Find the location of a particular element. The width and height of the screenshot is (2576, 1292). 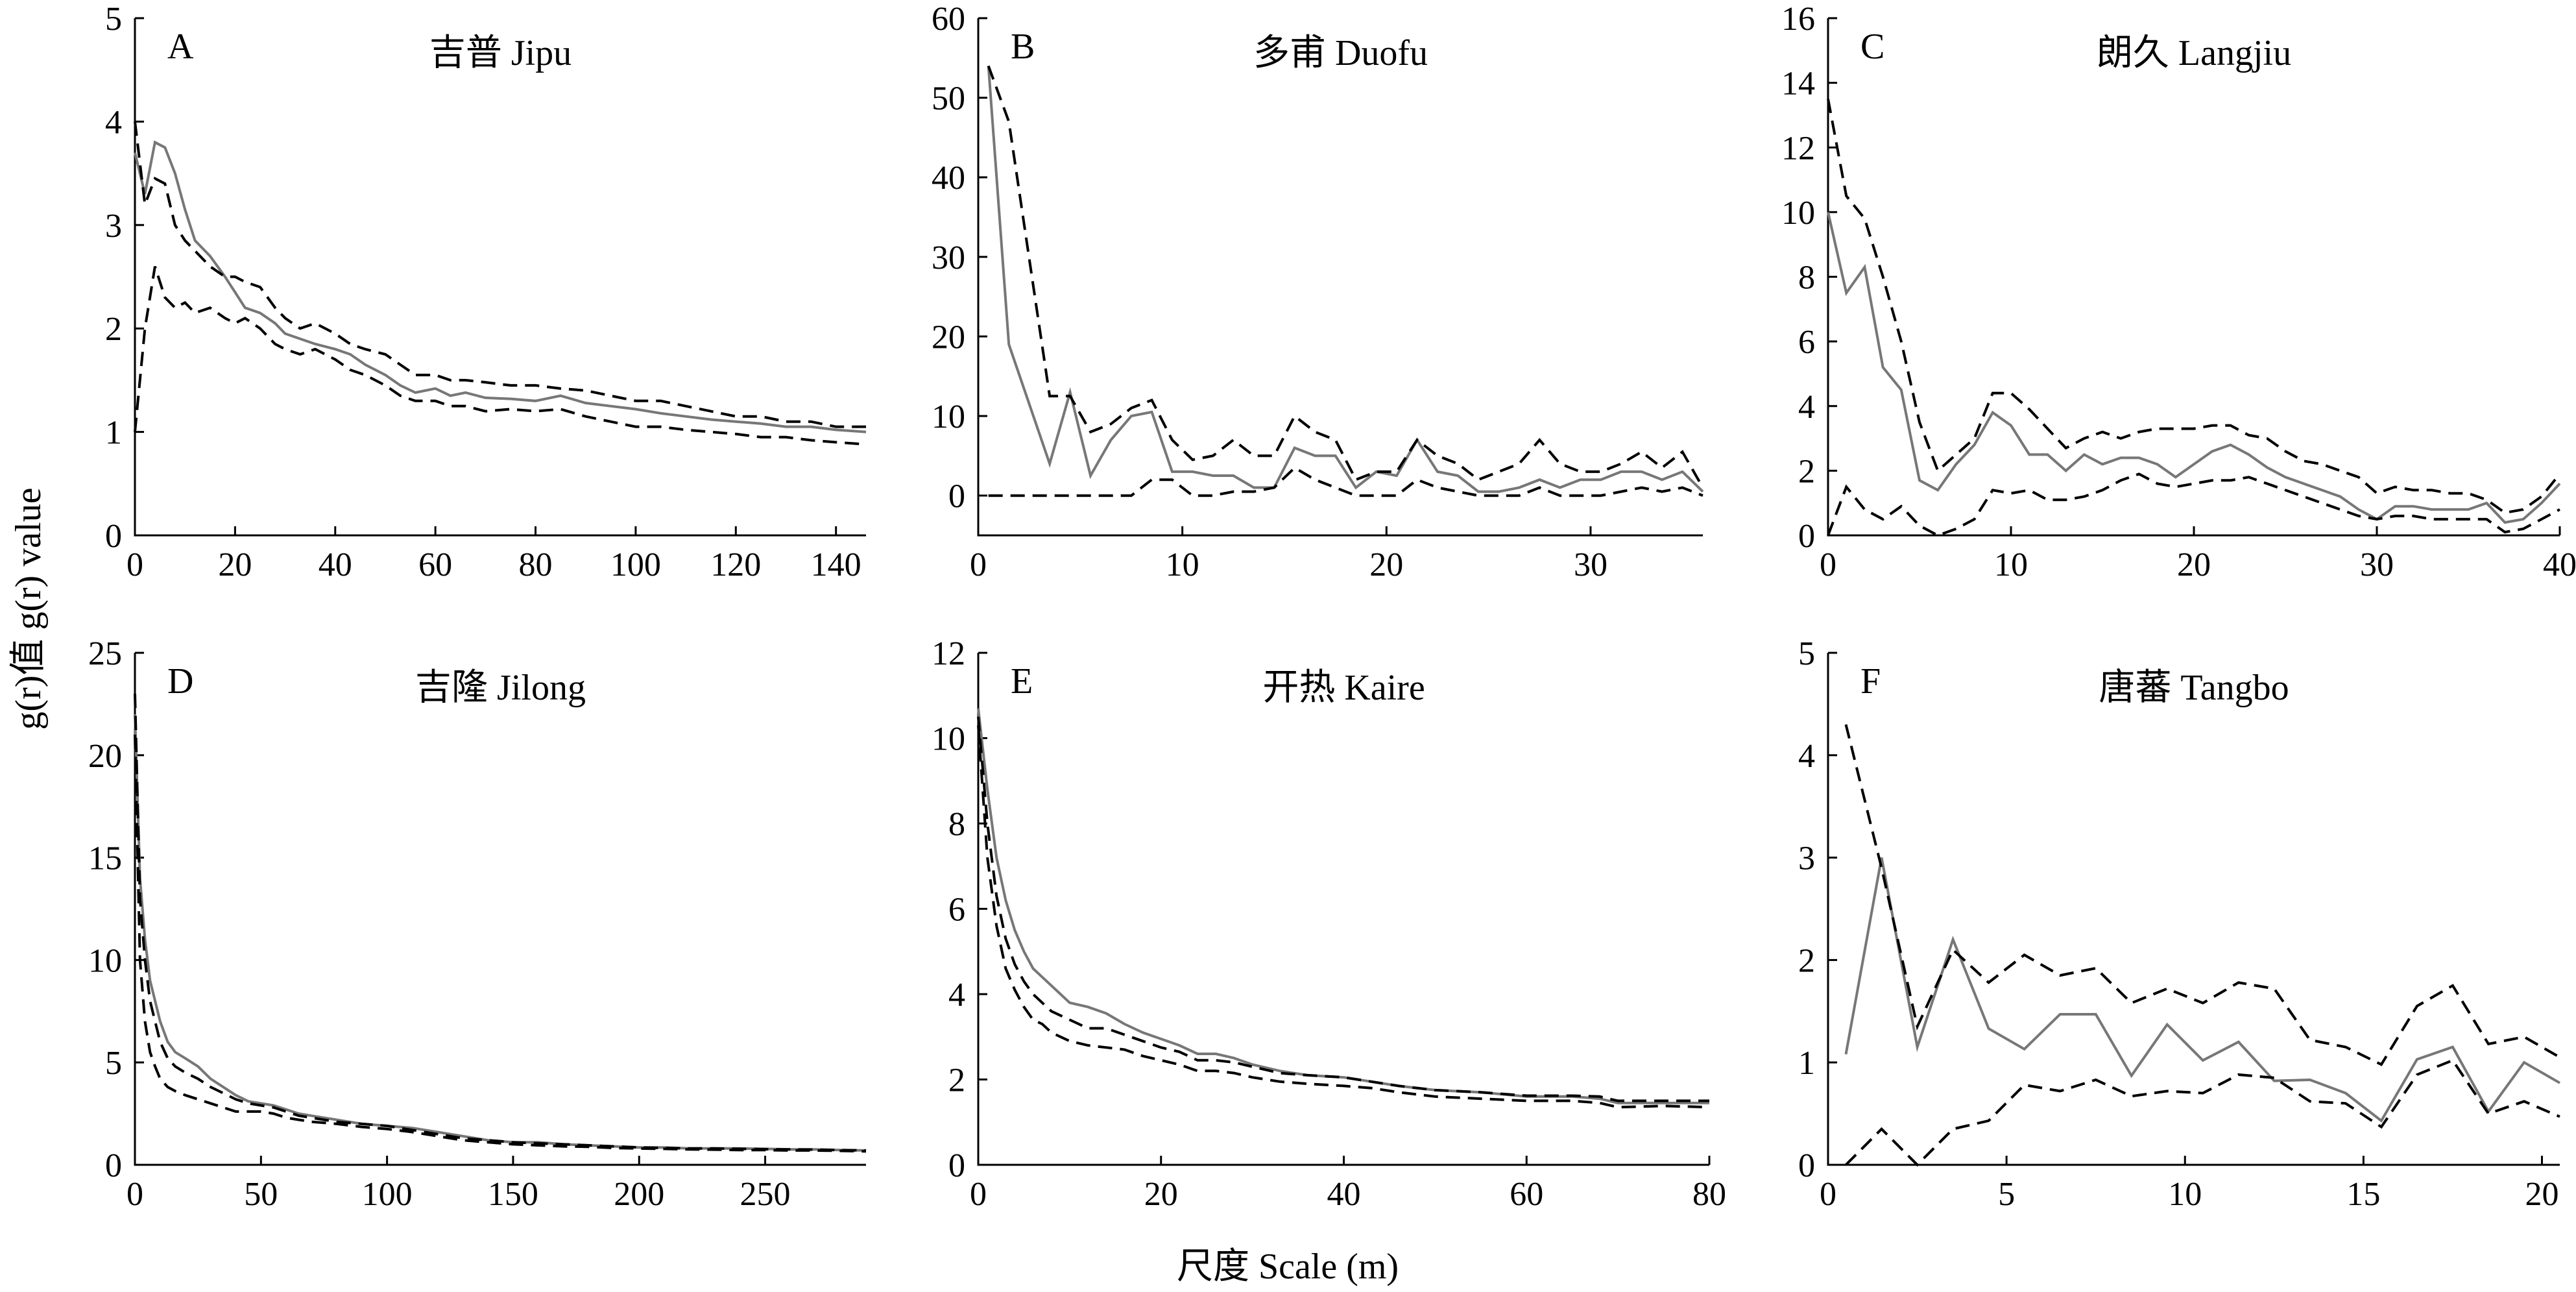

panel-e-axes is located at coordinates (1343, 910).